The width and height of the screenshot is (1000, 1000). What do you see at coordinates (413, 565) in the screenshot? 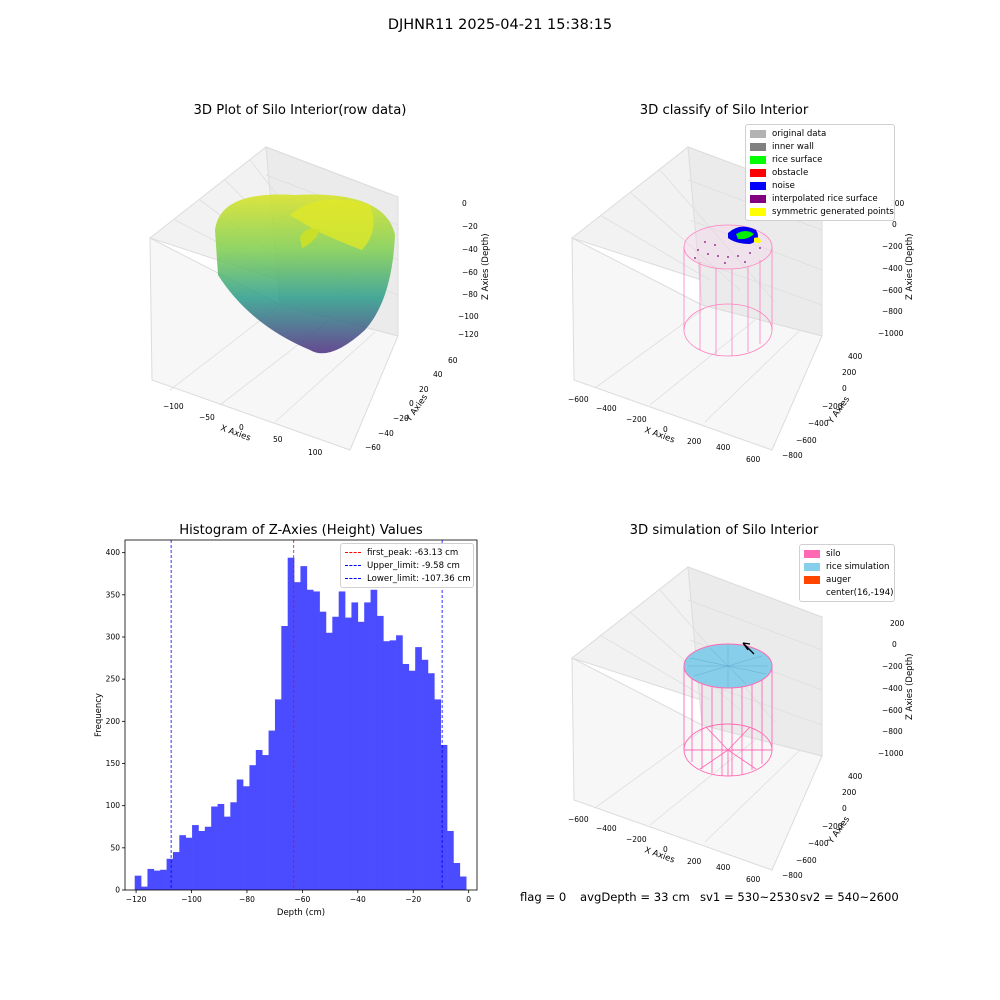
I see `histogram-legend-label: Upper_limit: -9.58 cm` at bounding box center [413, 565].